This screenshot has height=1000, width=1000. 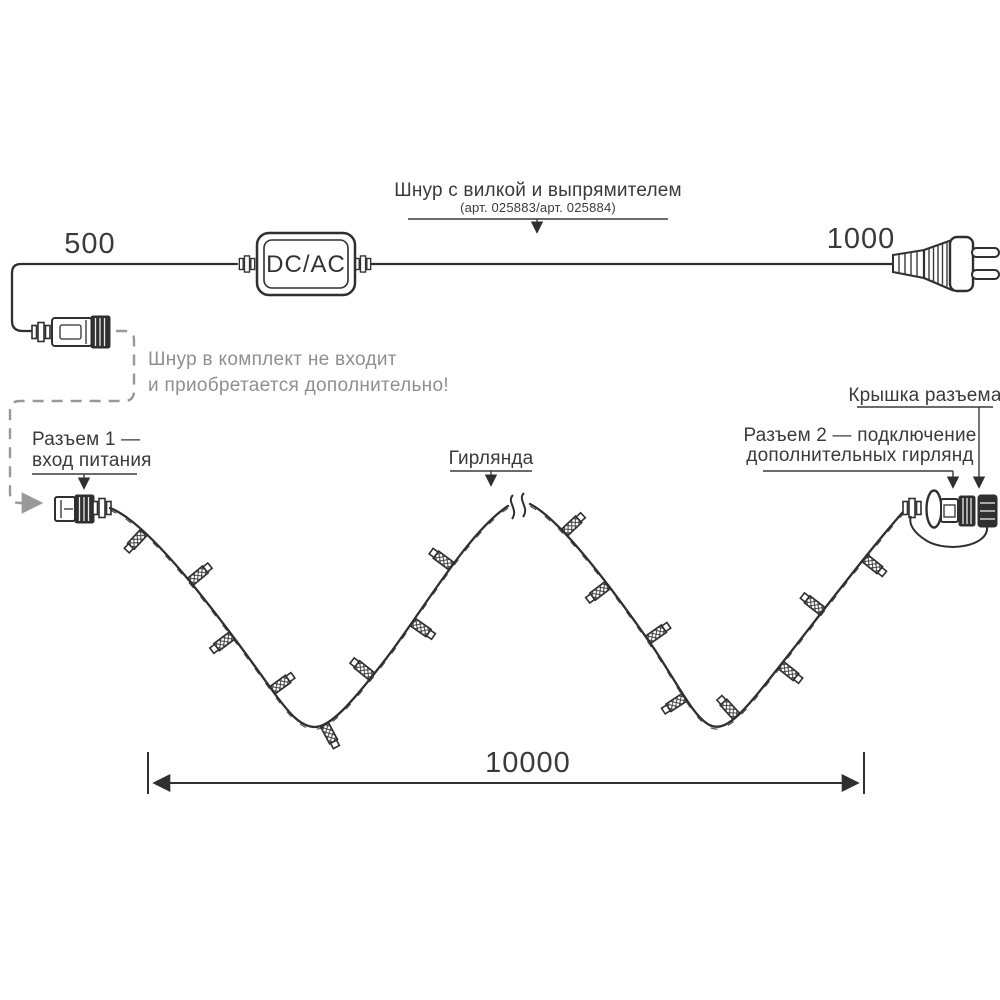 I want to click on cap-callout: Крышка разъема, so click(x=924, y=437).